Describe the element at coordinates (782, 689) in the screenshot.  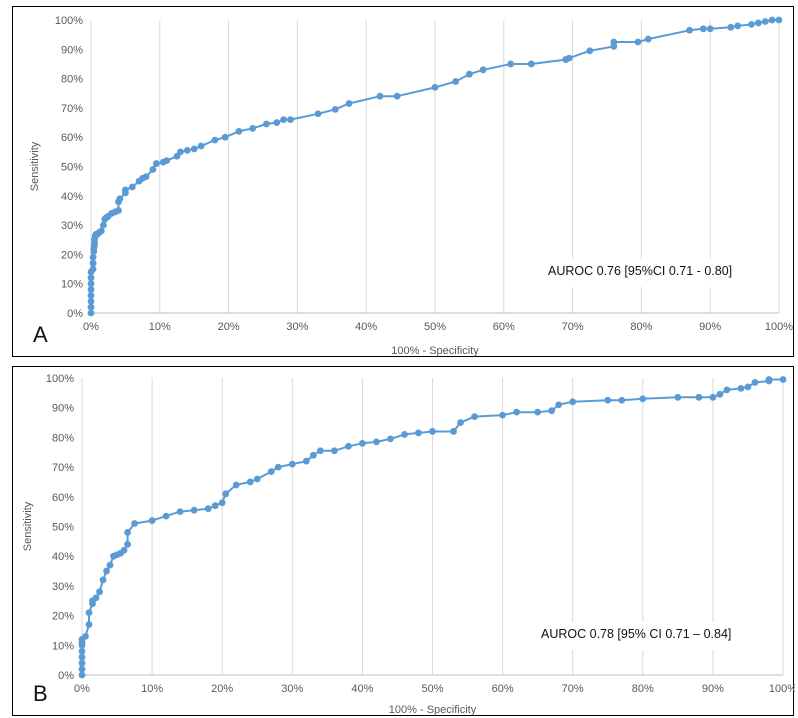
I see `x-tick-label: 100%` at that location.